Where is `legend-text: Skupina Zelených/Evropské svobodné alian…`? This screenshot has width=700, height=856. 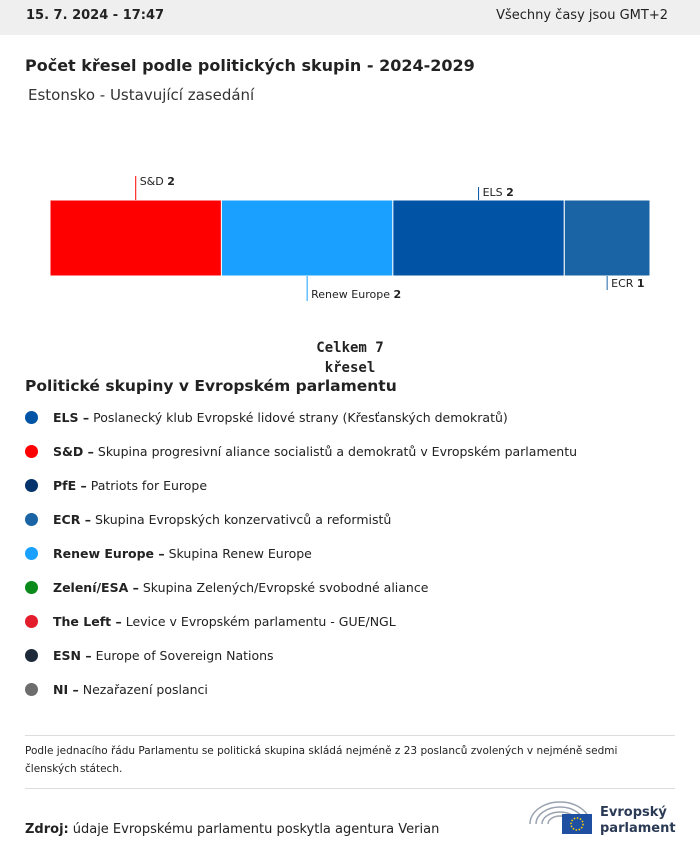 legend-text: Skupina Zelených/Evropské svobodné alian… is located at coordinates (285, 587).